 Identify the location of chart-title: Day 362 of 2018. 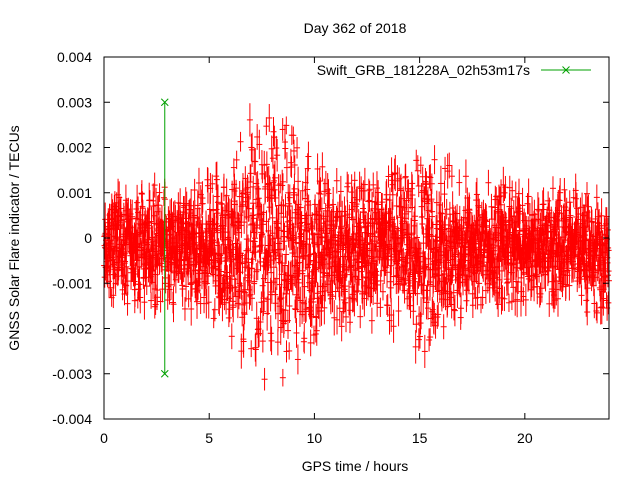
(355, 28).